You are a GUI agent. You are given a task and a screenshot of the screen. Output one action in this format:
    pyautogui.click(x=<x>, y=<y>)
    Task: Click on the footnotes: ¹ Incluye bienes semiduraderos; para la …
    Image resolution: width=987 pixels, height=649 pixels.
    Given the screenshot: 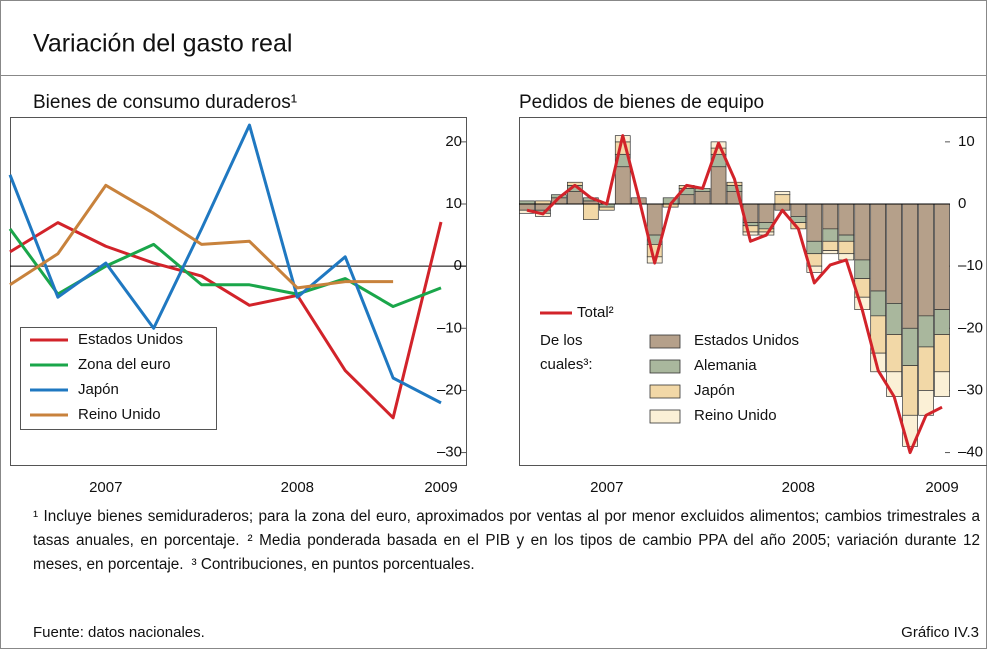 What is the action you would take?
    pyautogui.click(x=506, y=541)
    